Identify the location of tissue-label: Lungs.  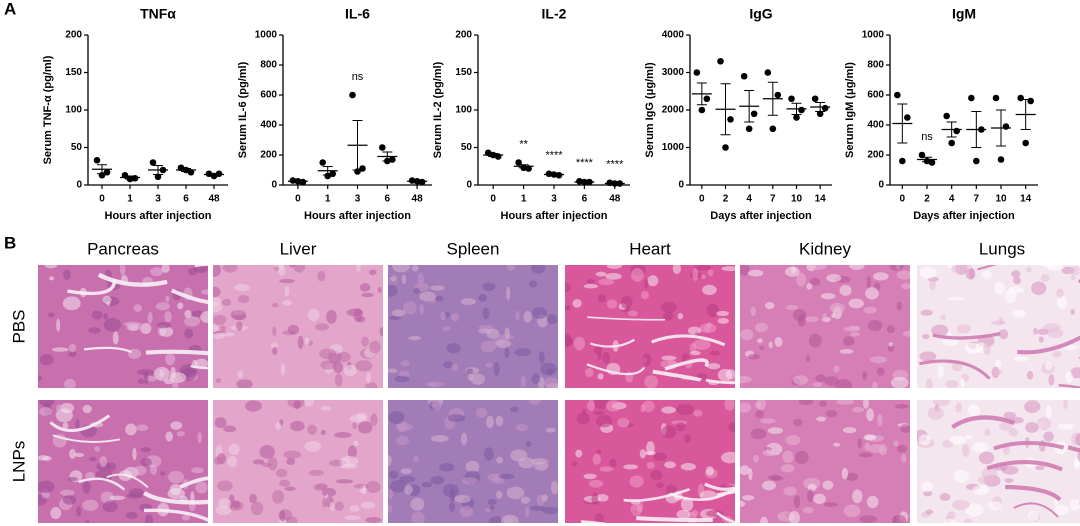
(1002, 248).